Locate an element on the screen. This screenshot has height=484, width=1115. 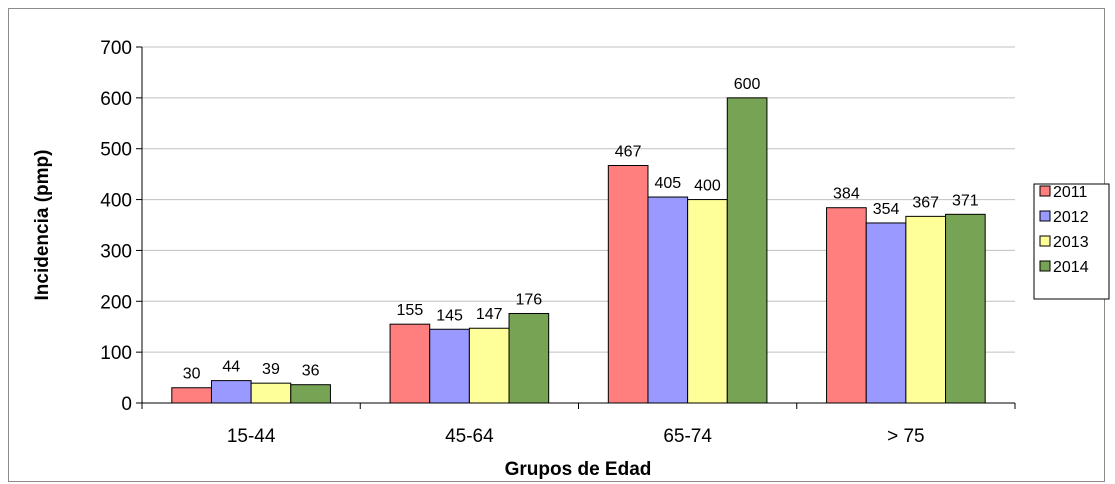
data-label: 147 is located at coordinates (489, 314).